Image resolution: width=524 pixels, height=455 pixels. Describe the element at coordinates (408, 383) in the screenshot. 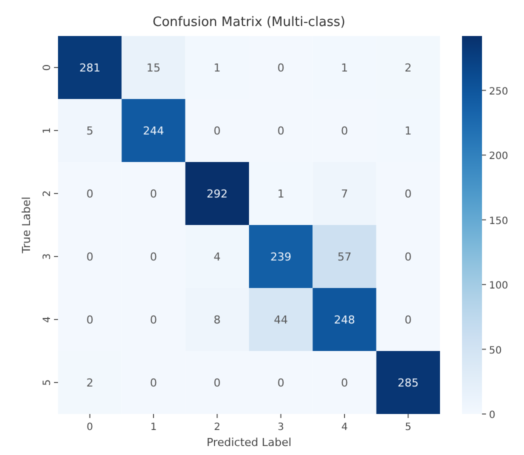

I see `data-label: 285` at that location.